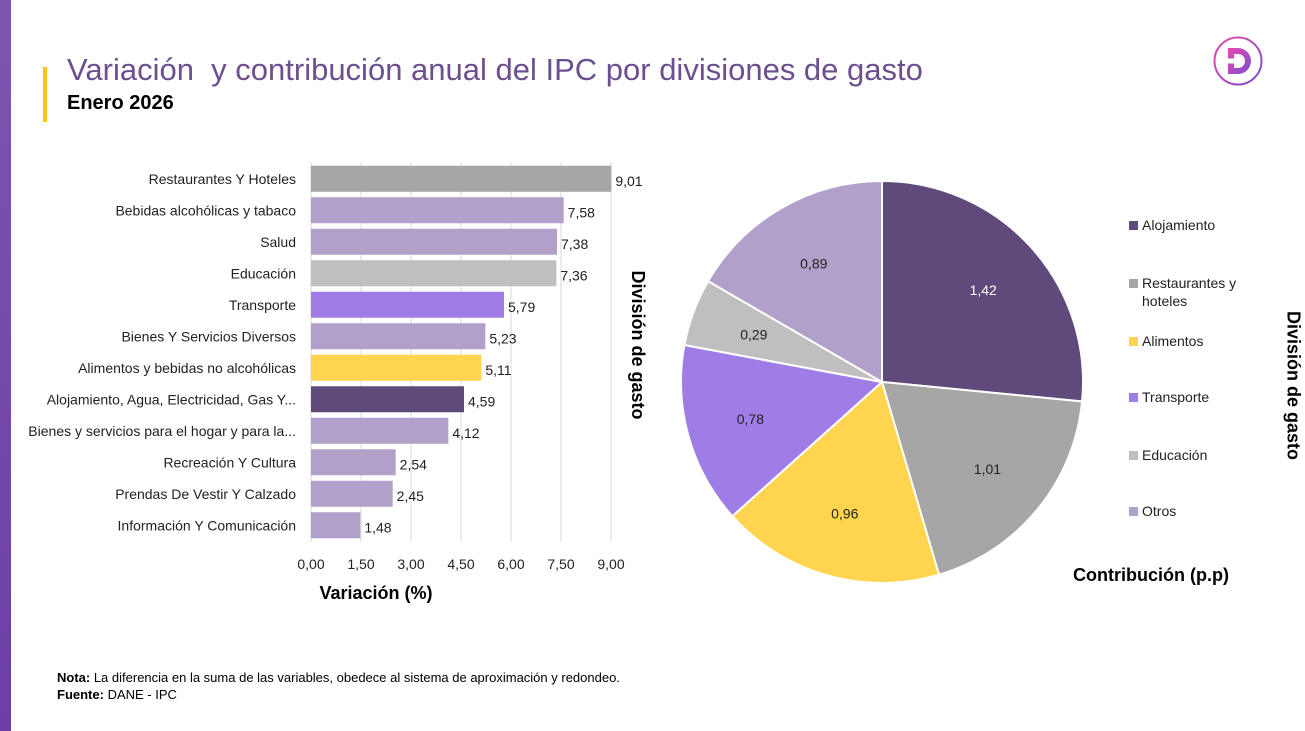 This screenshot has width=1305, height=731. Describe the element at coordinates (1179, 225) in the screenshot. I see `legend-label: Alojamiento` at that location.